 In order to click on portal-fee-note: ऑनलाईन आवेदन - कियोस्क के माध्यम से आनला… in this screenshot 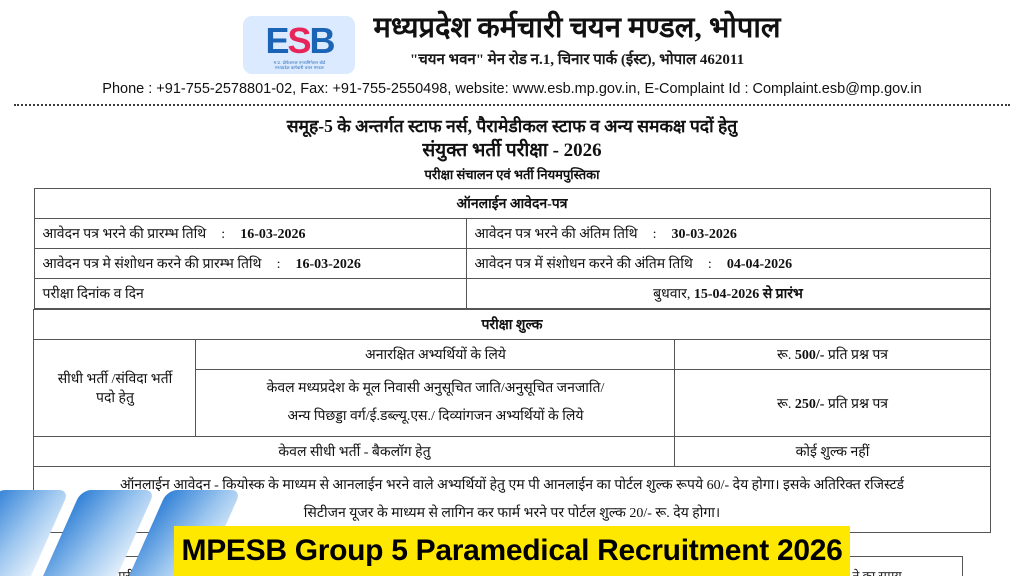, I will do `click(512, 499)`.